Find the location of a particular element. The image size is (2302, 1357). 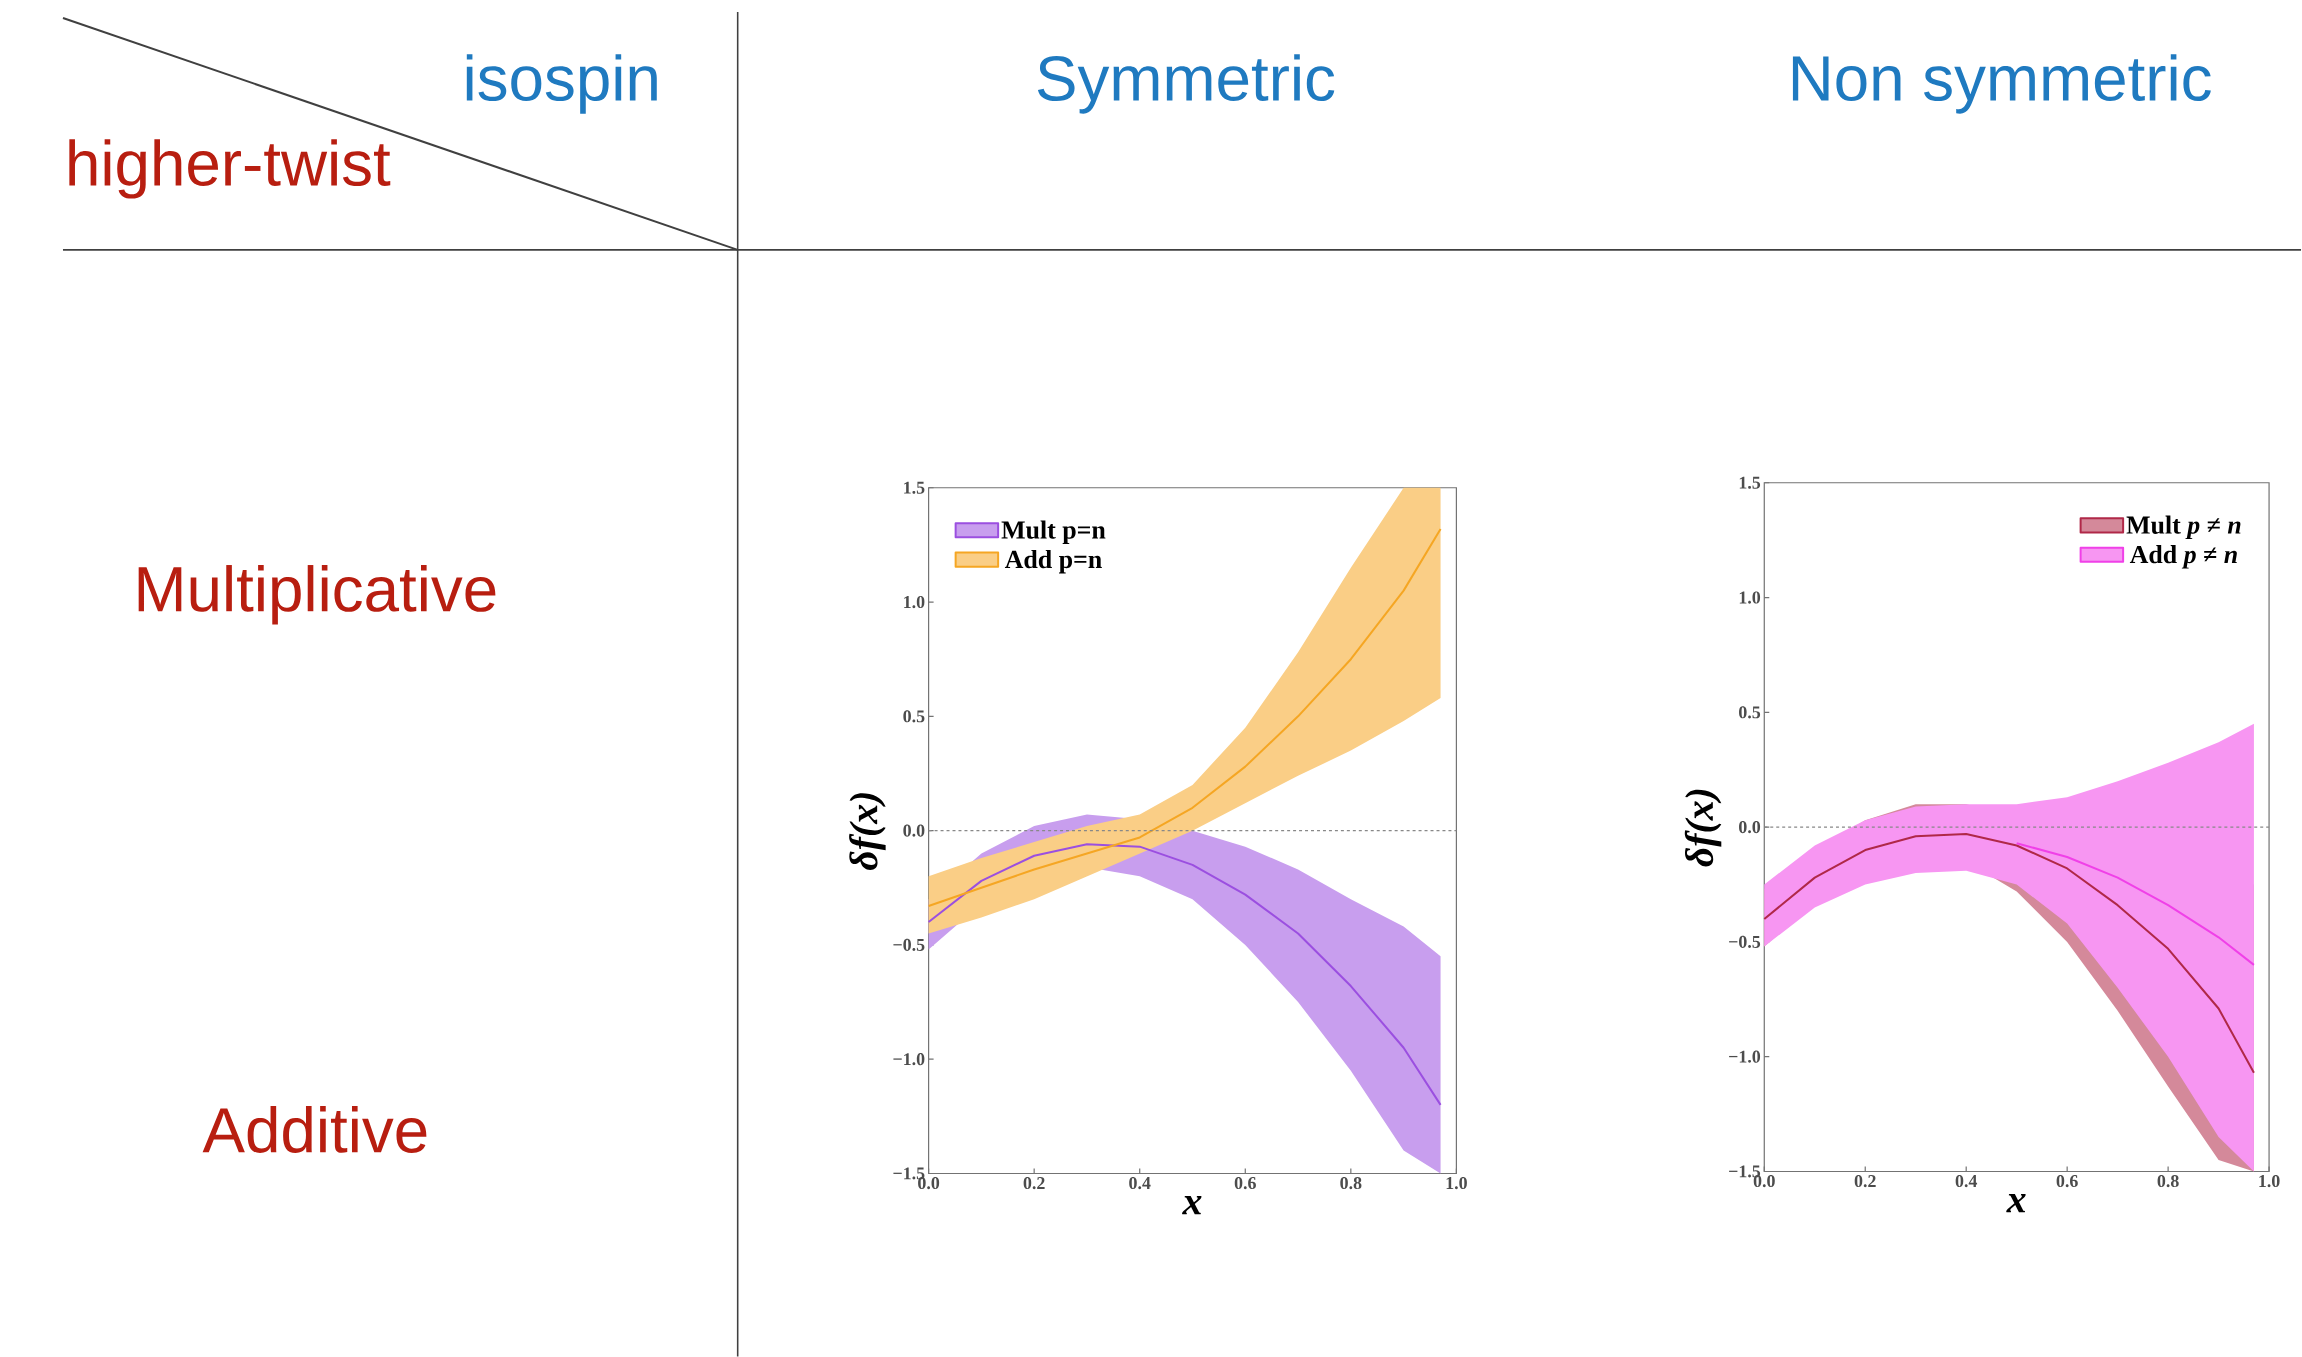

text: higher-twist is located at coordinates (230, 169).